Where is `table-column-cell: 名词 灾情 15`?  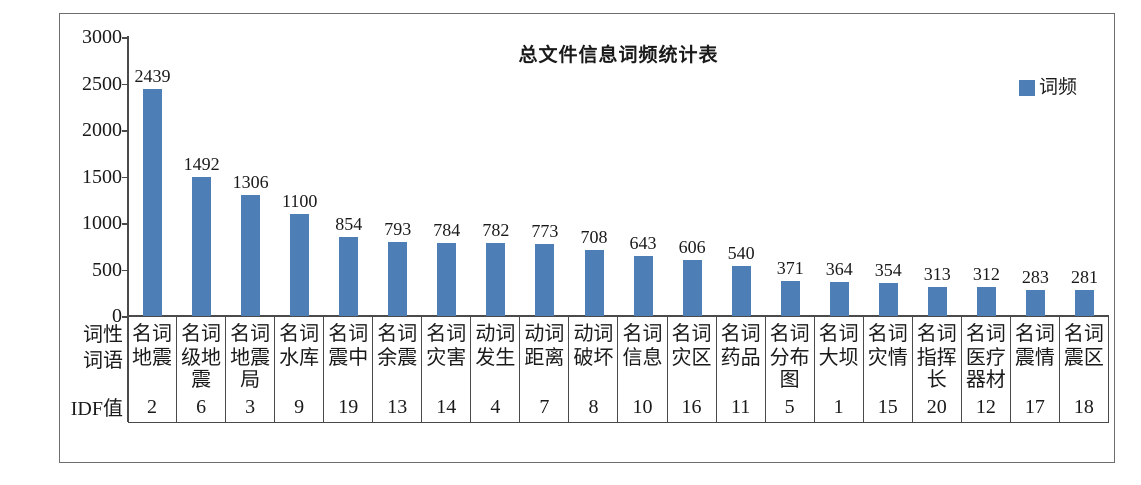
table-column-cell: 名词 灾情 15 is located at coordinates (888, 369).